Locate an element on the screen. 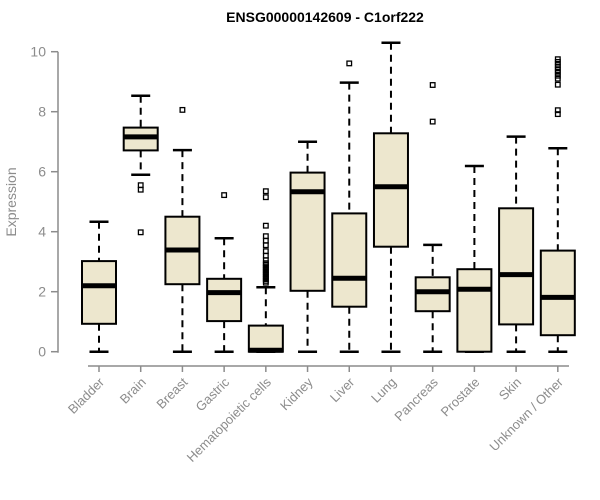  y-tick-label: 6 is located at coordinates (42, 172).